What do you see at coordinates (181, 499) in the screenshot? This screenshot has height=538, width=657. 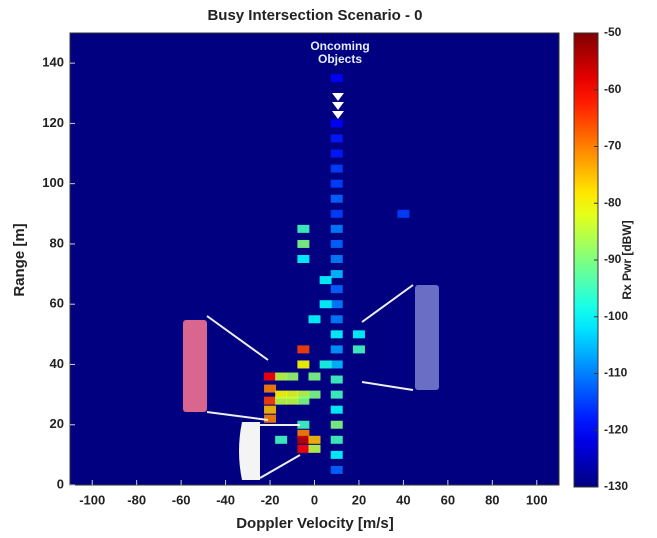 I see `x-tick-label: -60` at bounding box center [181, 499].